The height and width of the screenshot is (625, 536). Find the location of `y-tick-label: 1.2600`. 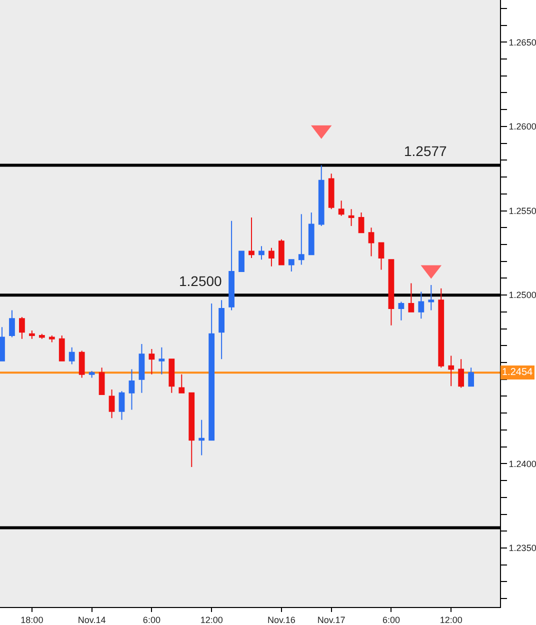

y-tick-label: 1.2600 is located at coordinates (522, 127).